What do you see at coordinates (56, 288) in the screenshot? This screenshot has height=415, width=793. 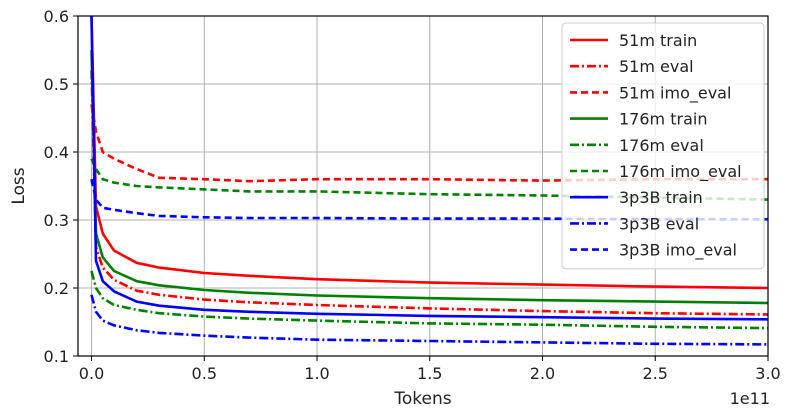 I see `y-tick-label: 0.2` at bounding box center [56, 288].